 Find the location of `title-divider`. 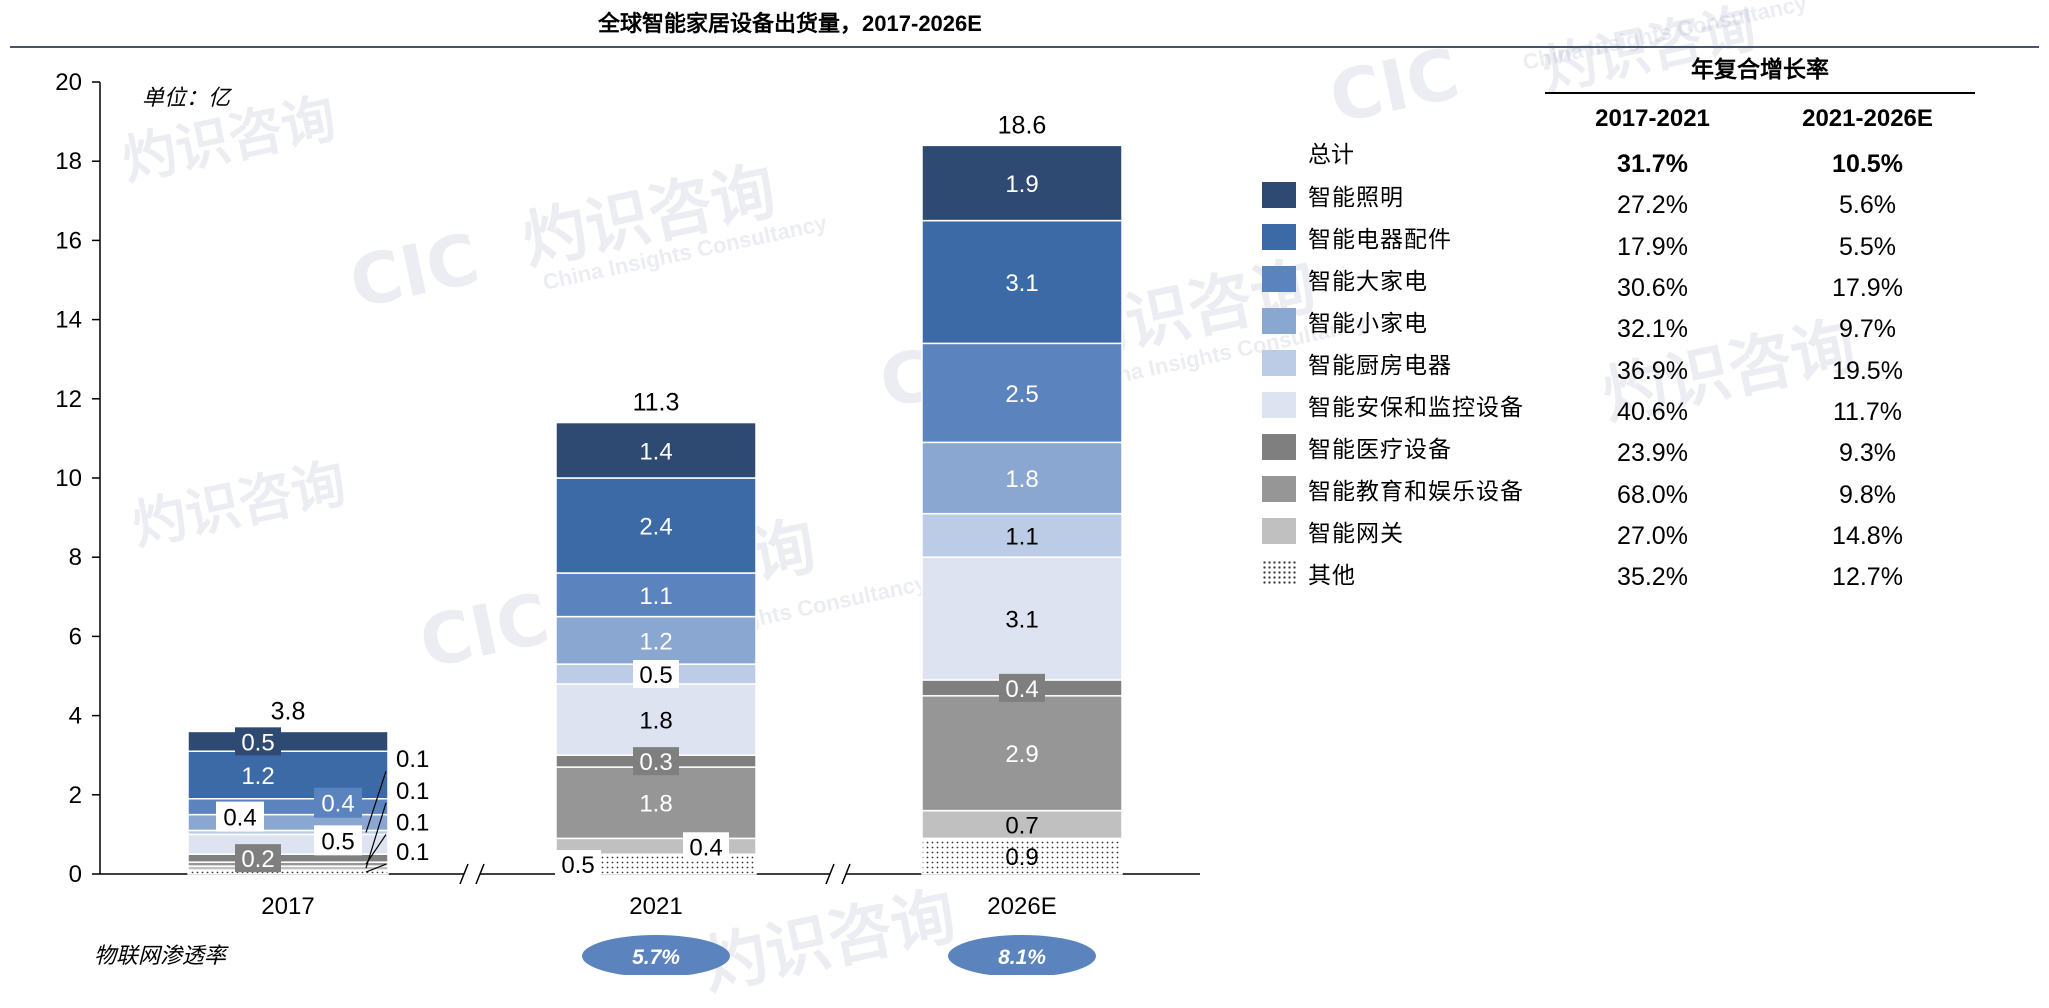

title-divider is located at coordinates (1024, 47).